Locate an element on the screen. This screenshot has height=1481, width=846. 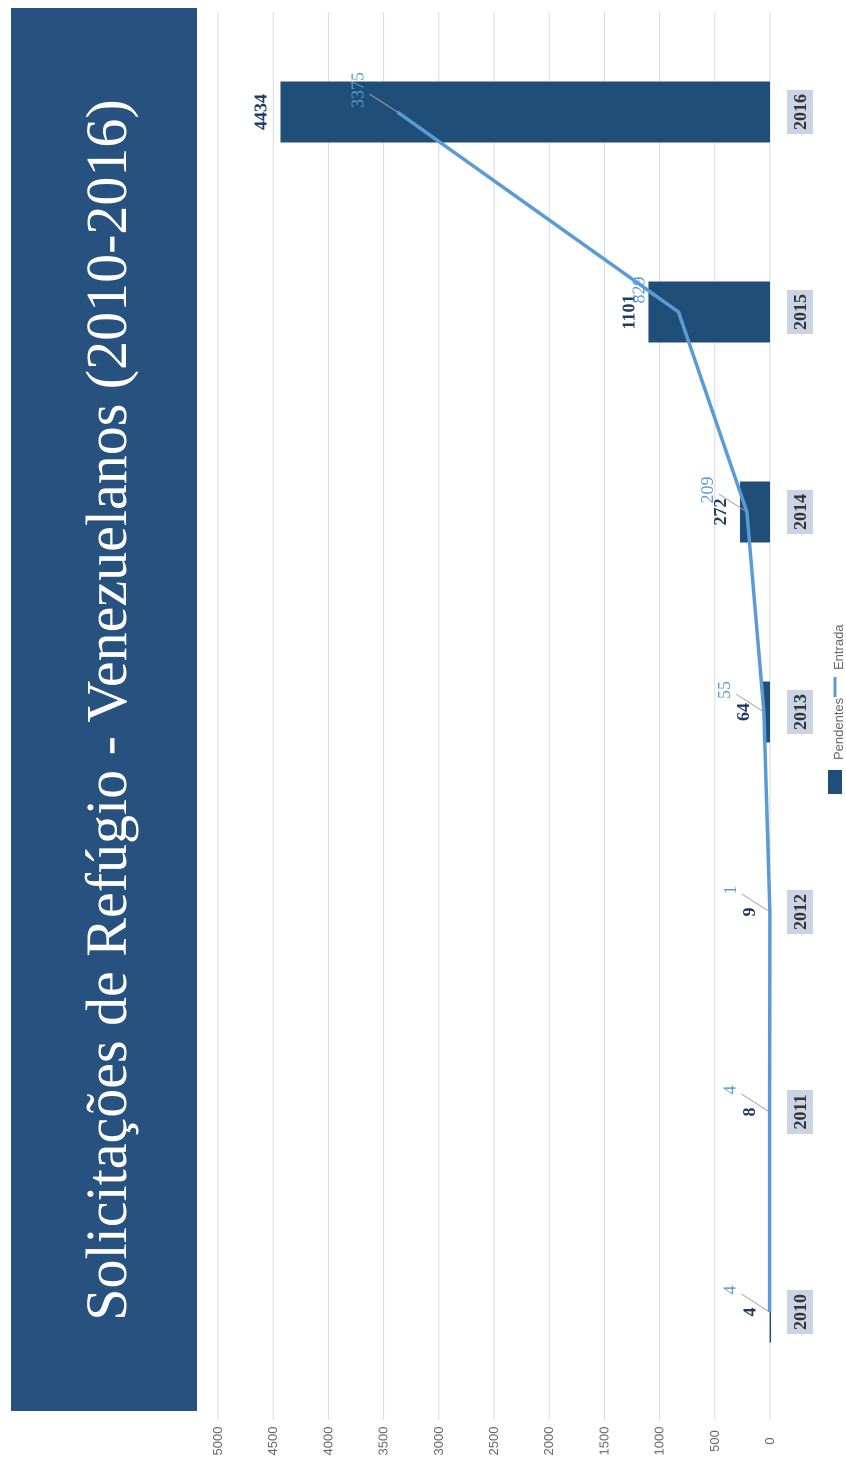
y-tick-label: 2000 is located at coordinates (548, 1441).